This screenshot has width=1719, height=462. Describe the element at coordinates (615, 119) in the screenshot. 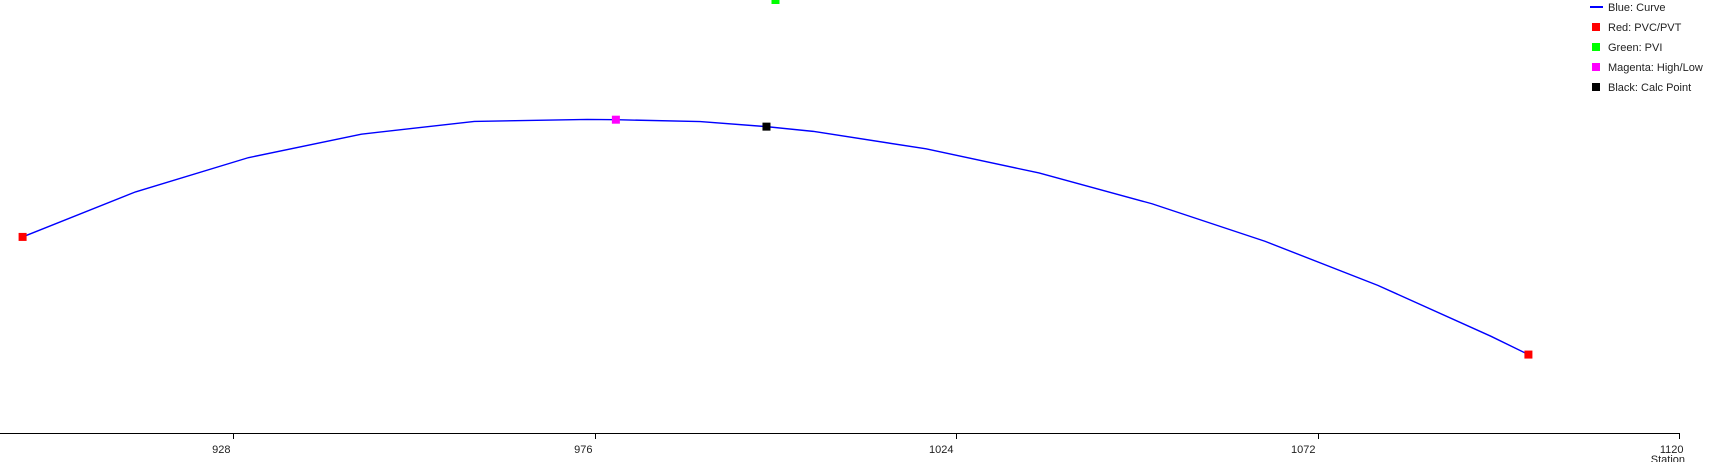

I see `high-low-marker` at that location.